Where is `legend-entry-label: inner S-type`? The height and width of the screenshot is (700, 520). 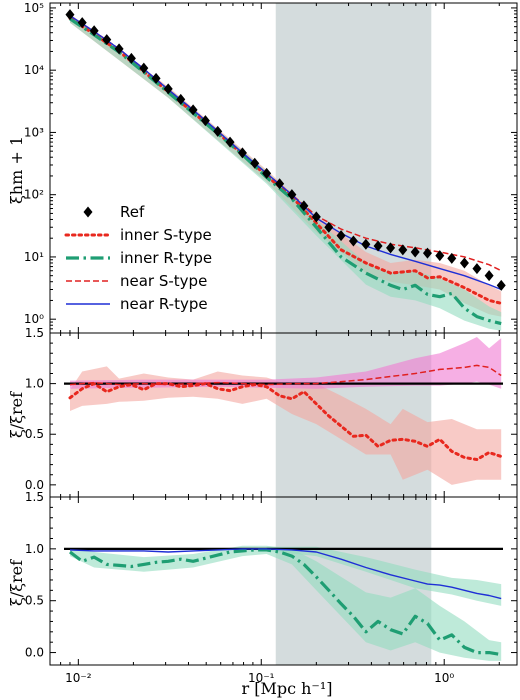
legend-entry-label: inner S-type is located at coordinates (166, 235).